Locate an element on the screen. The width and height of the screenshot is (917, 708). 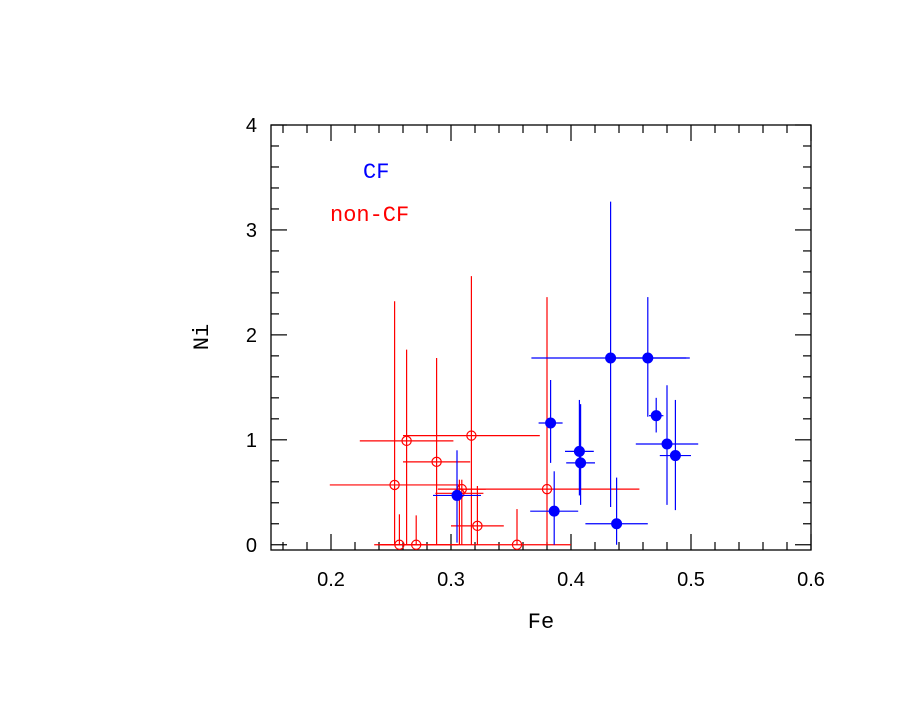
series-cf is located at coordinates (566, 373).